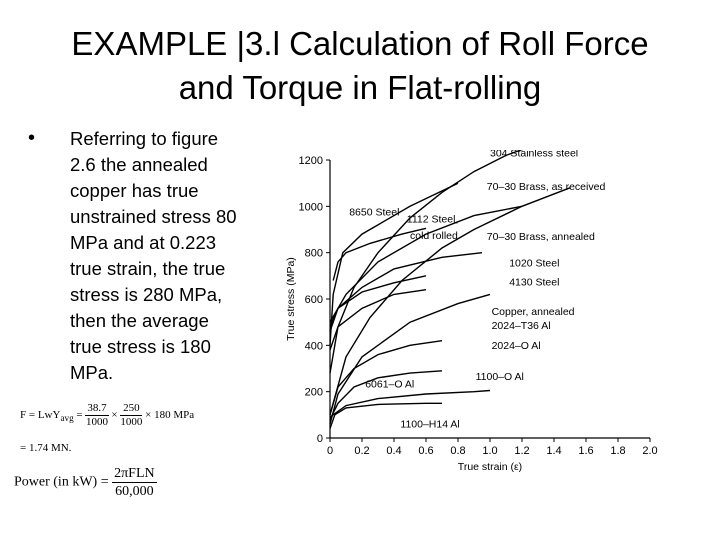 The height and width of the screenshot is (540, 720). What do you see at coordinates (139, 164) in the screenshot?
I see `bullet-line: 2.6 the annealed` at bounding box center [139, 164].